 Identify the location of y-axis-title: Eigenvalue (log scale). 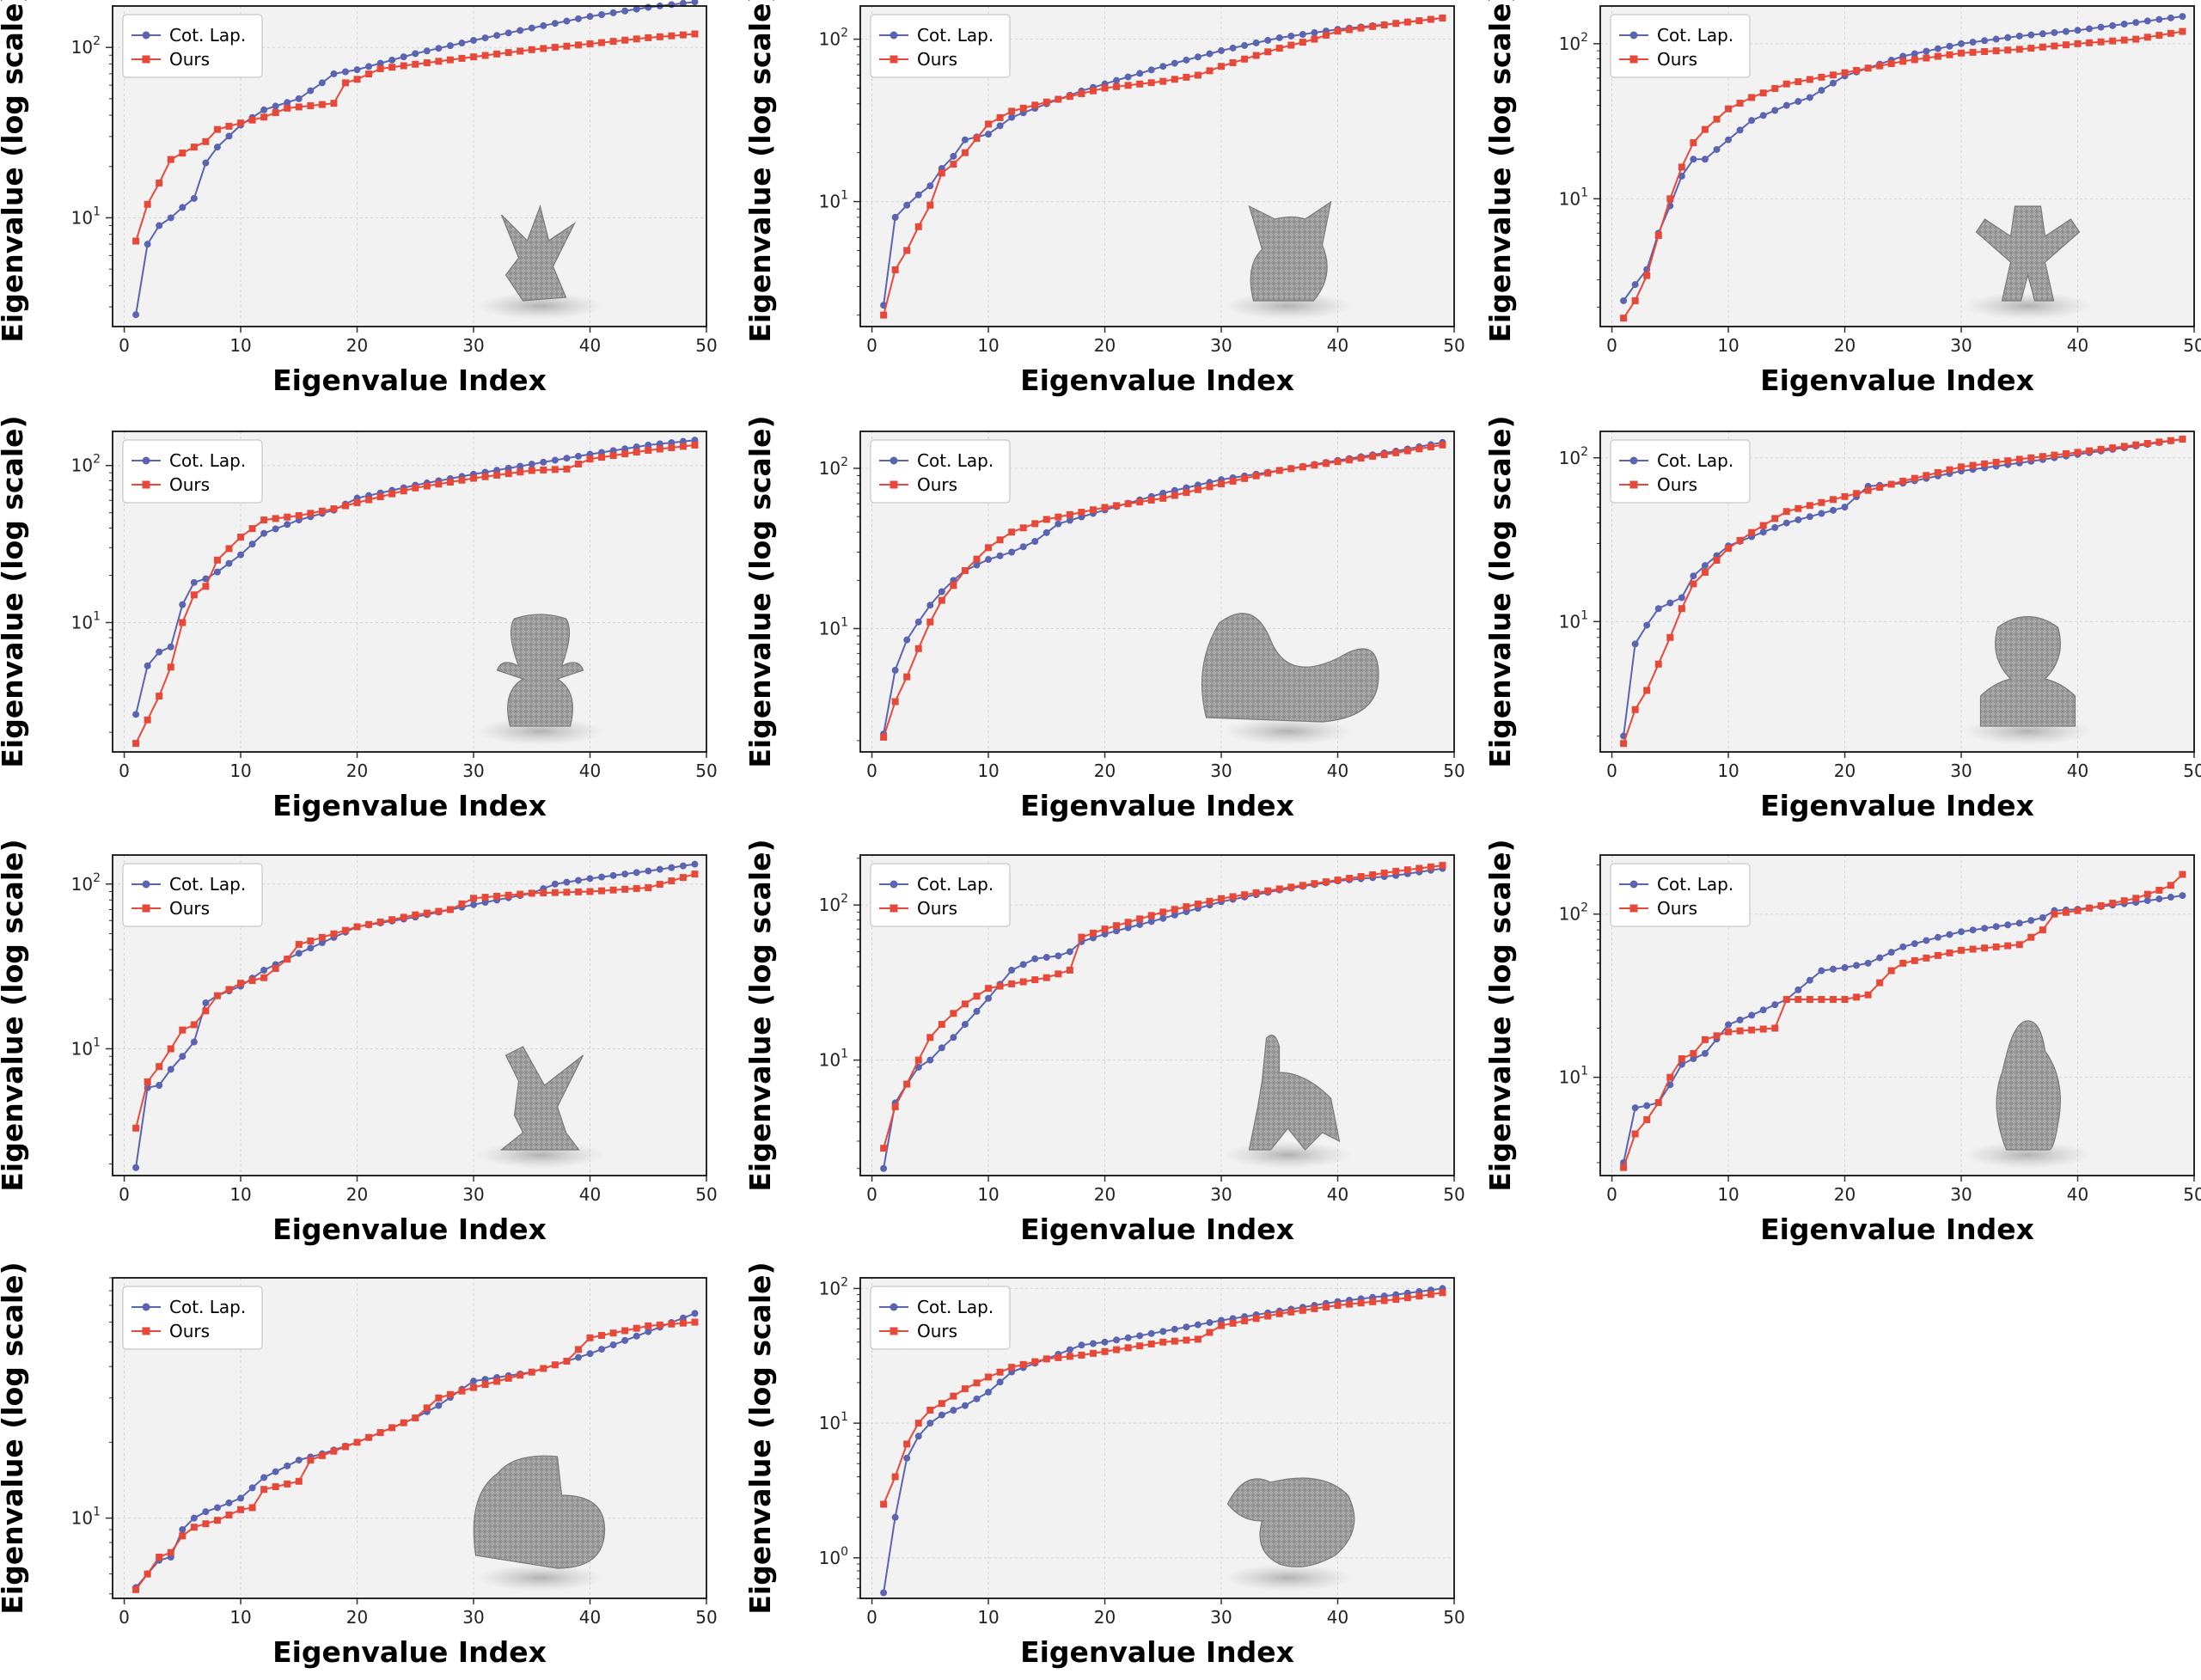
(760, 1438).